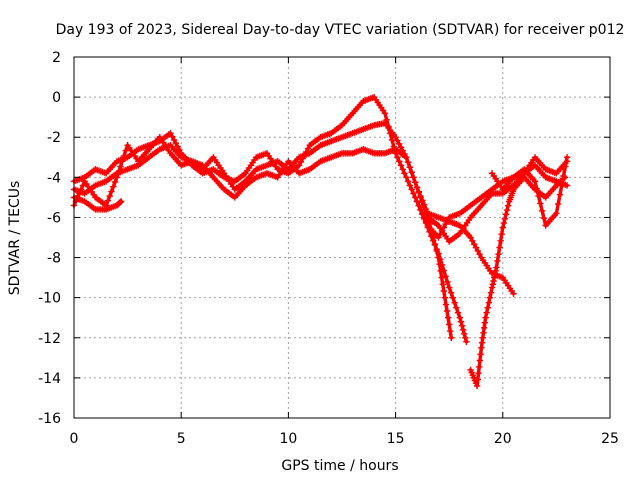 The width and height of the screenshot is (640, 480). What do you see at coordinates (54, 178) in the screenshot?
I see `y-tick-label: -4` at bounding box center [54, 178].